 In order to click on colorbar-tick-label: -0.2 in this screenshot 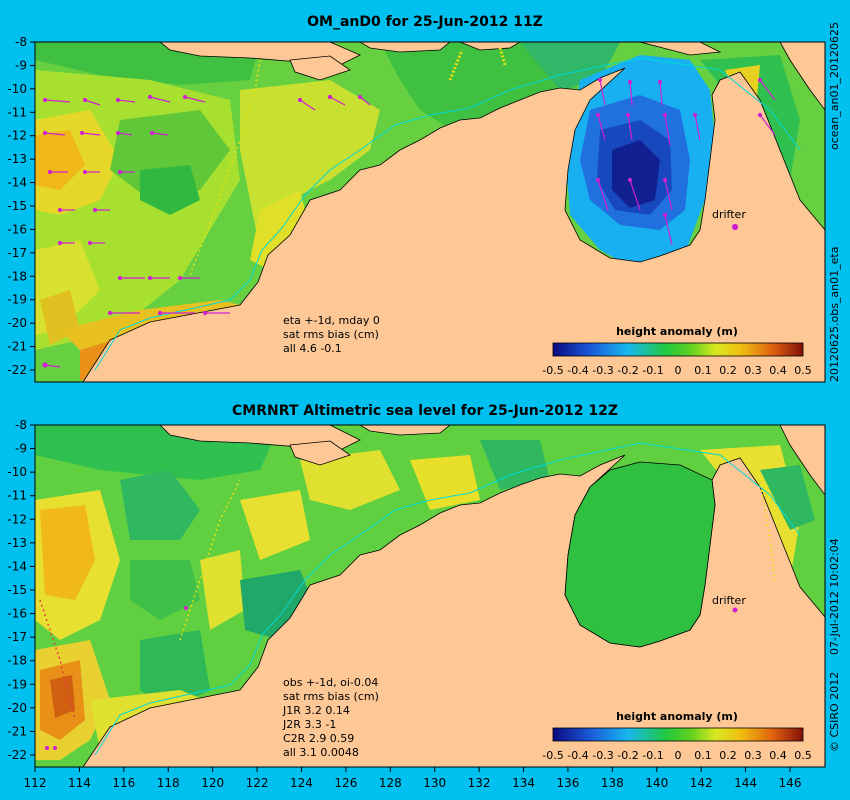, I will do `click(627, 755)`.